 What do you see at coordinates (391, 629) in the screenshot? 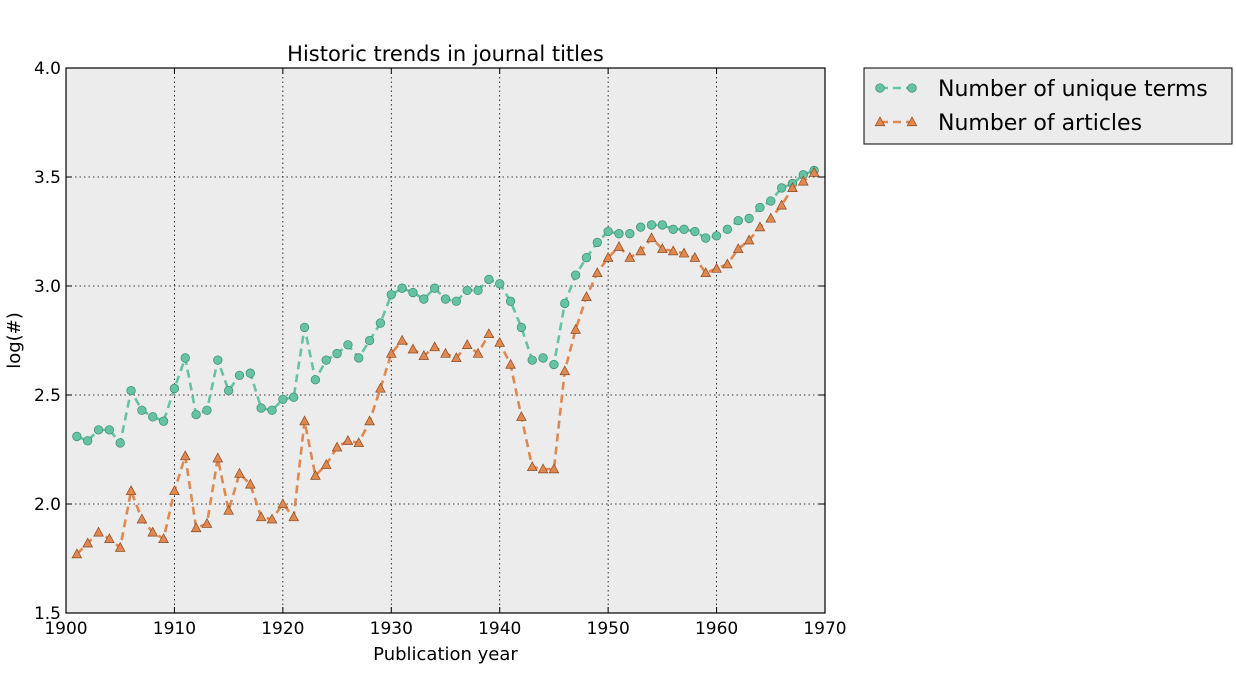
I see `x-tick-label: 1930` at bounding box center [391, 629].